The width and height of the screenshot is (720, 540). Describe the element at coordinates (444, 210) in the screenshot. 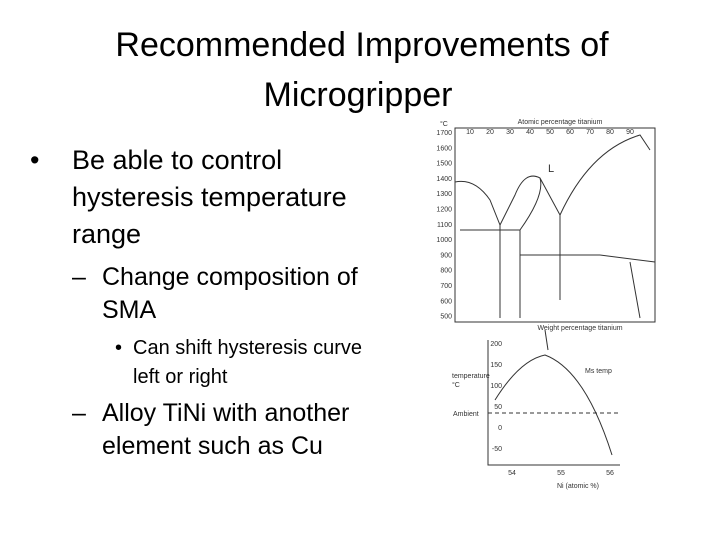

I see `tick-label: 1200` at that location.